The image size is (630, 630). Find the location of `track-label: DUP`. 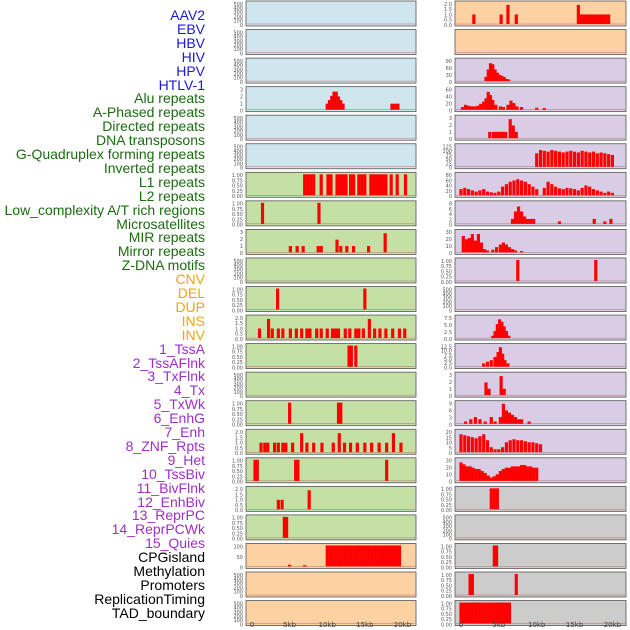

track-label: DUP is located at coordinates (190, 306).